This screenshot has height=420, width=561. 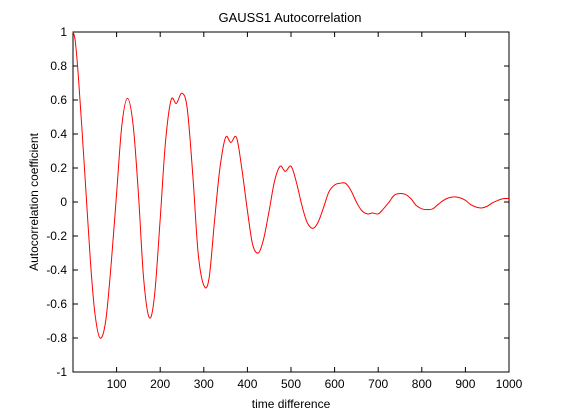 What do you see at coordinates (56, 236) in the screenshot?
I see `y-tick-label: -0.2` at bounding box center [56, 236].